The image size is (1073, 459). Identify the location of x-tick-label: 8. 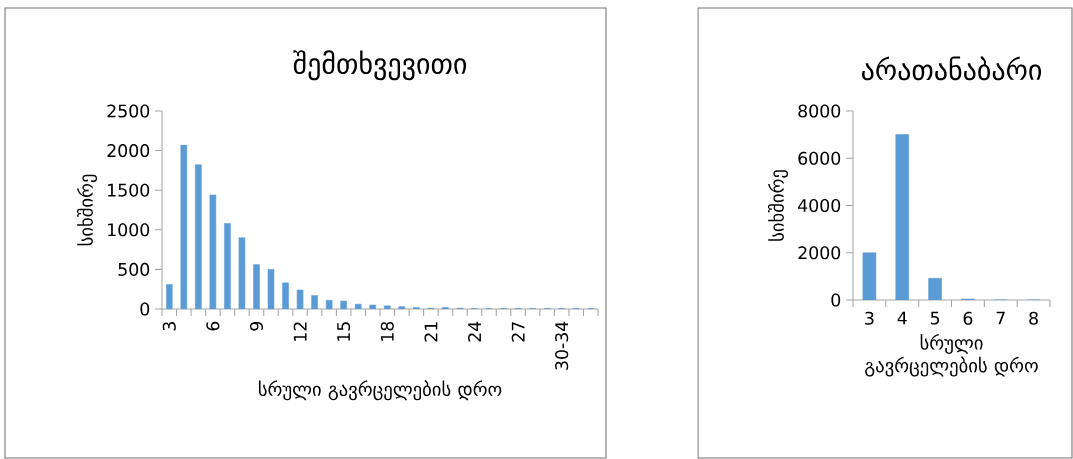
(1033, 318).